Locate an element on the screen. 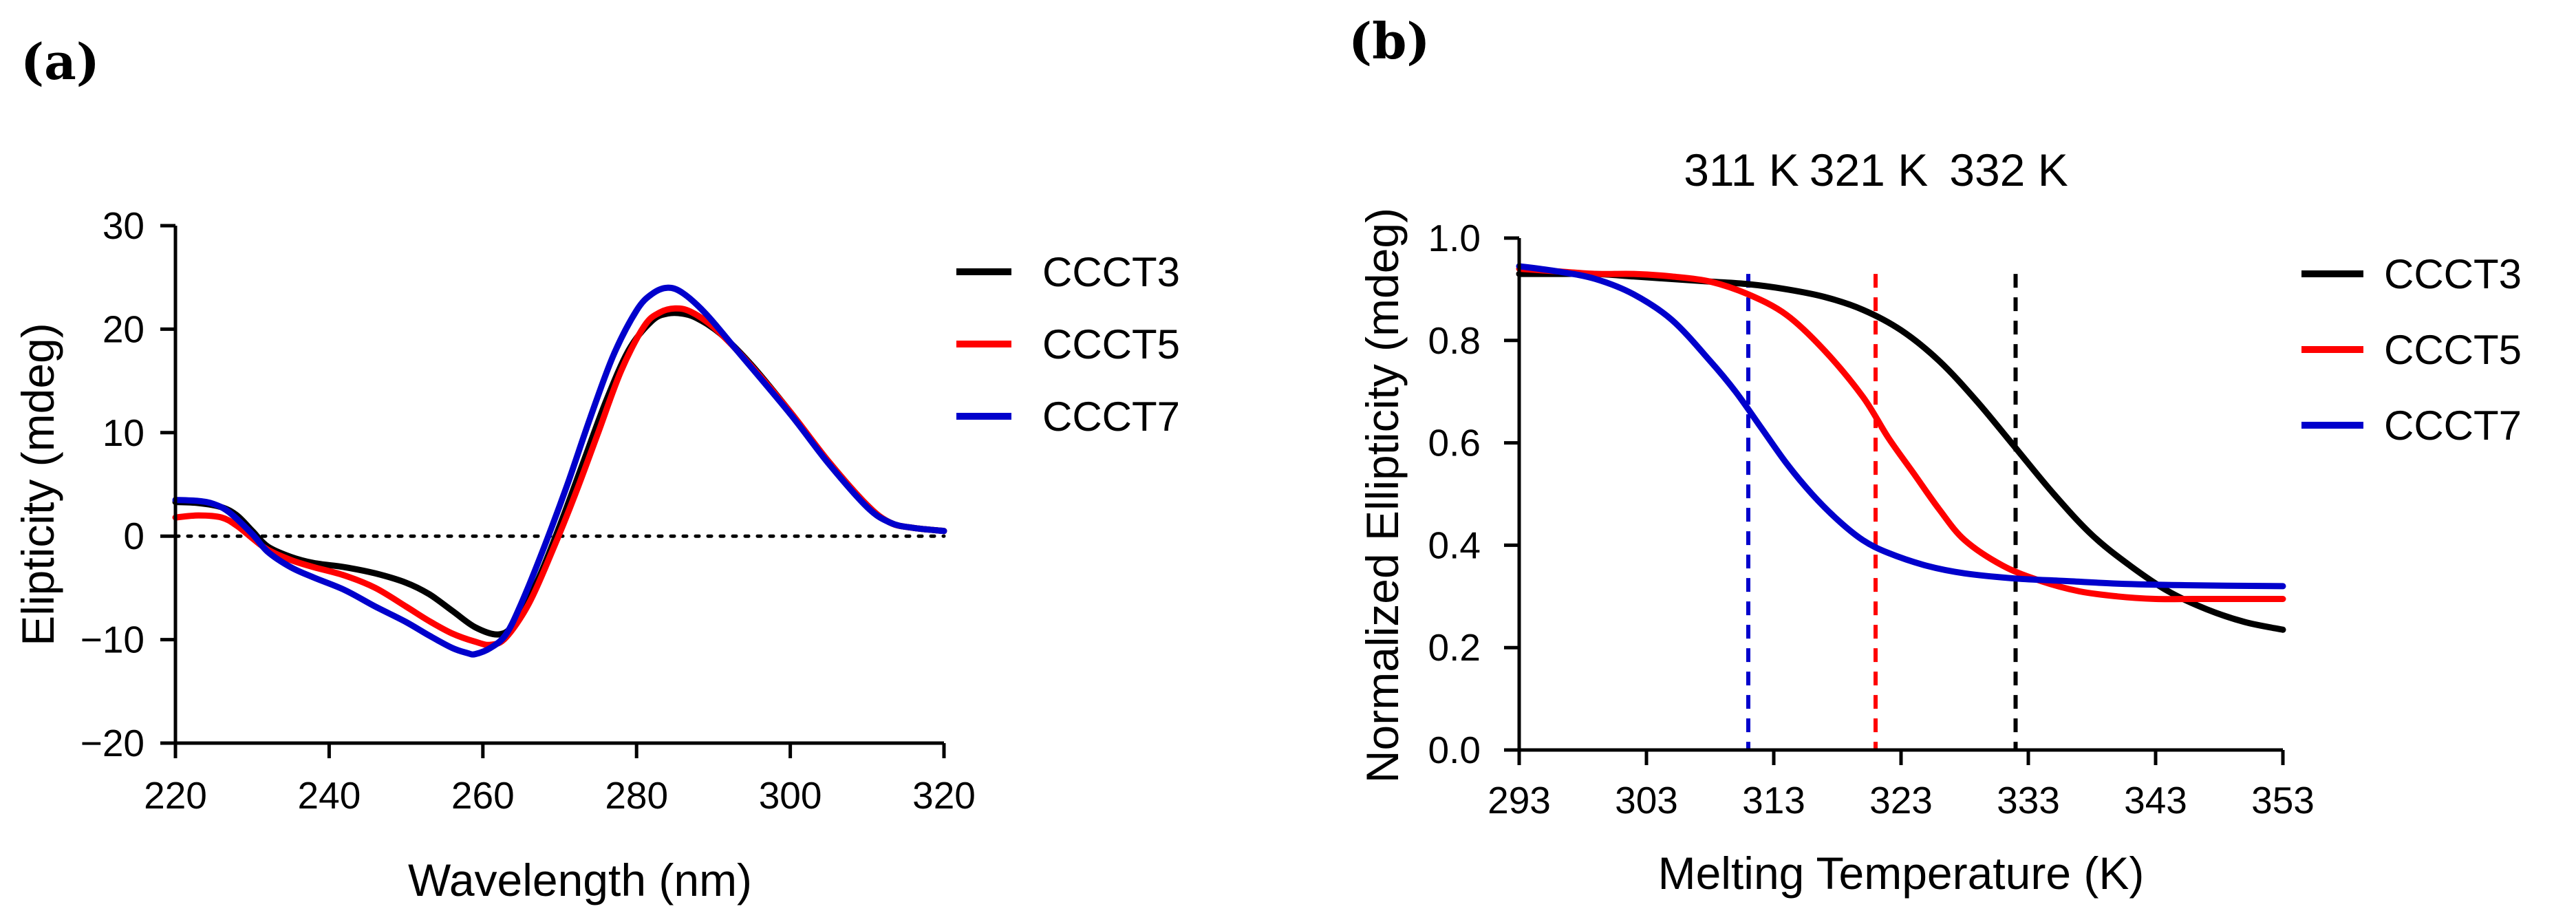 The image size is (2576, 922). x-tick-label: 313 is located at coordinates (1773, 801).